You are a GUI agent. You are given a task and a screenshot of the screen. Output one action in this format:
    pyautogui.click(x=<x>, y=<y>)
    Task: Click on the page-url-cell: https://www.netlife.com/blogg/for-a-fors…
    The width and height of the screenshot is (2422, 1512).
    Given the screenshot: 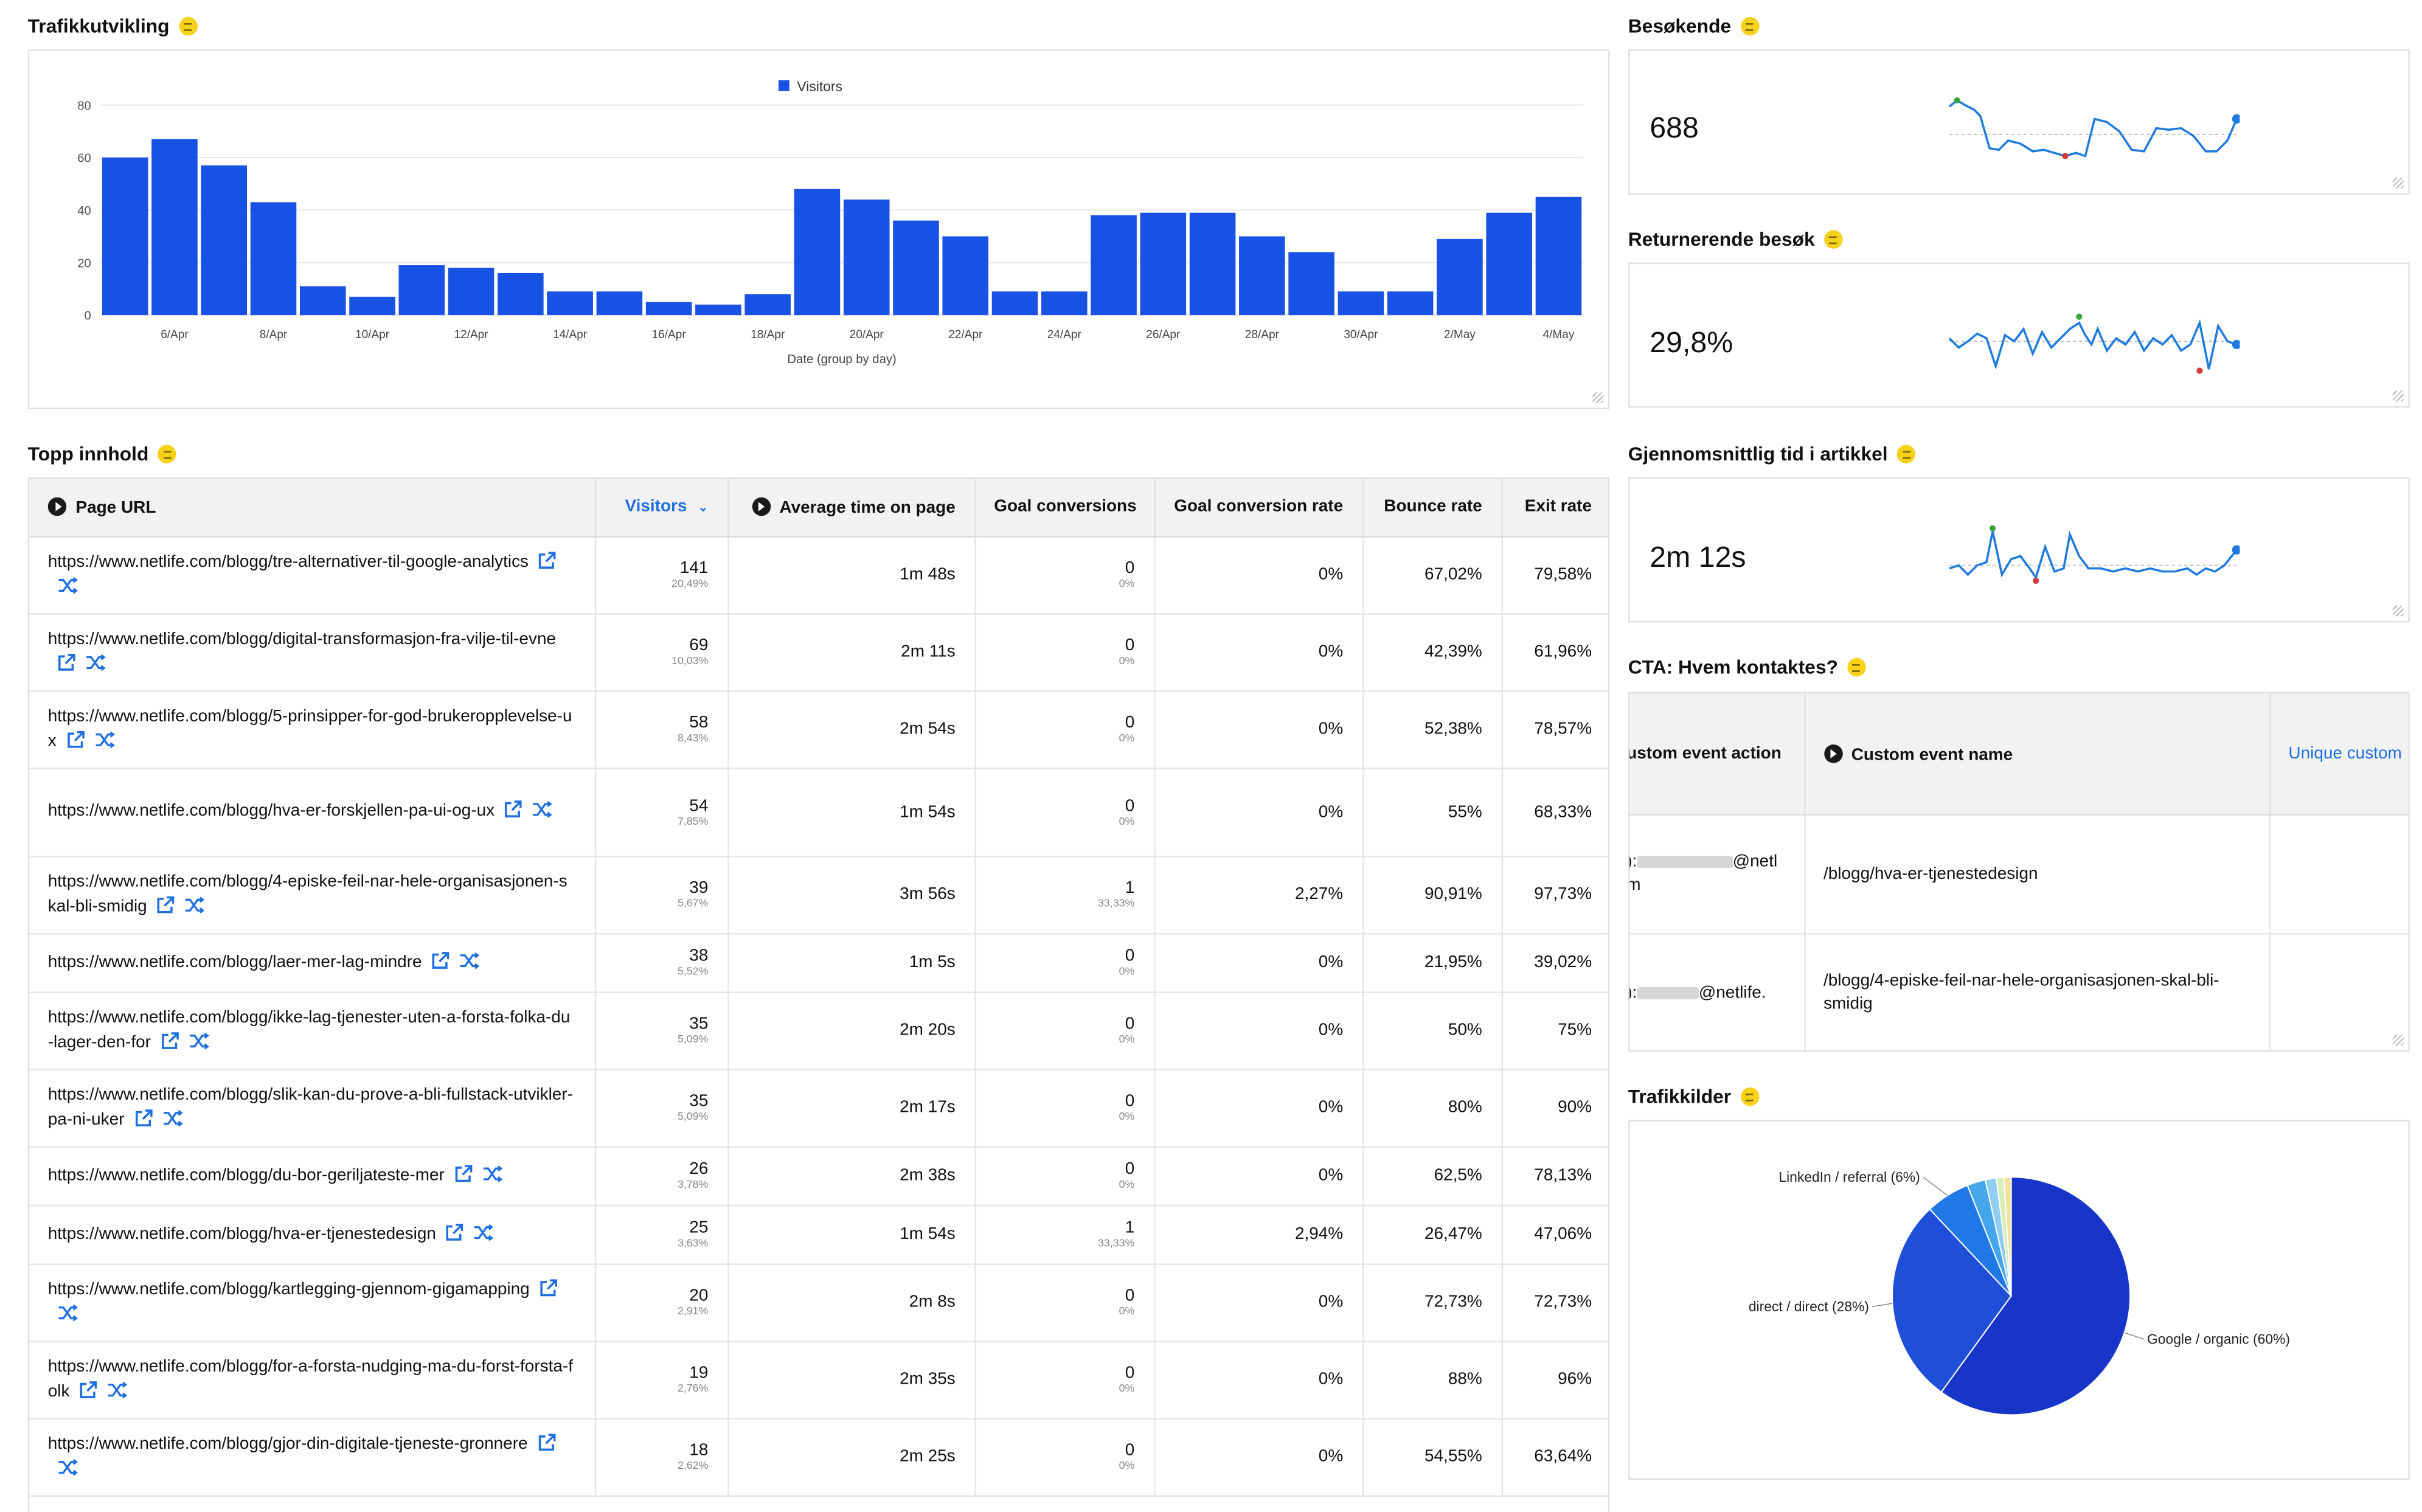 What is the action you would take?
    pyautogui.click(x=312, y=1379)
    